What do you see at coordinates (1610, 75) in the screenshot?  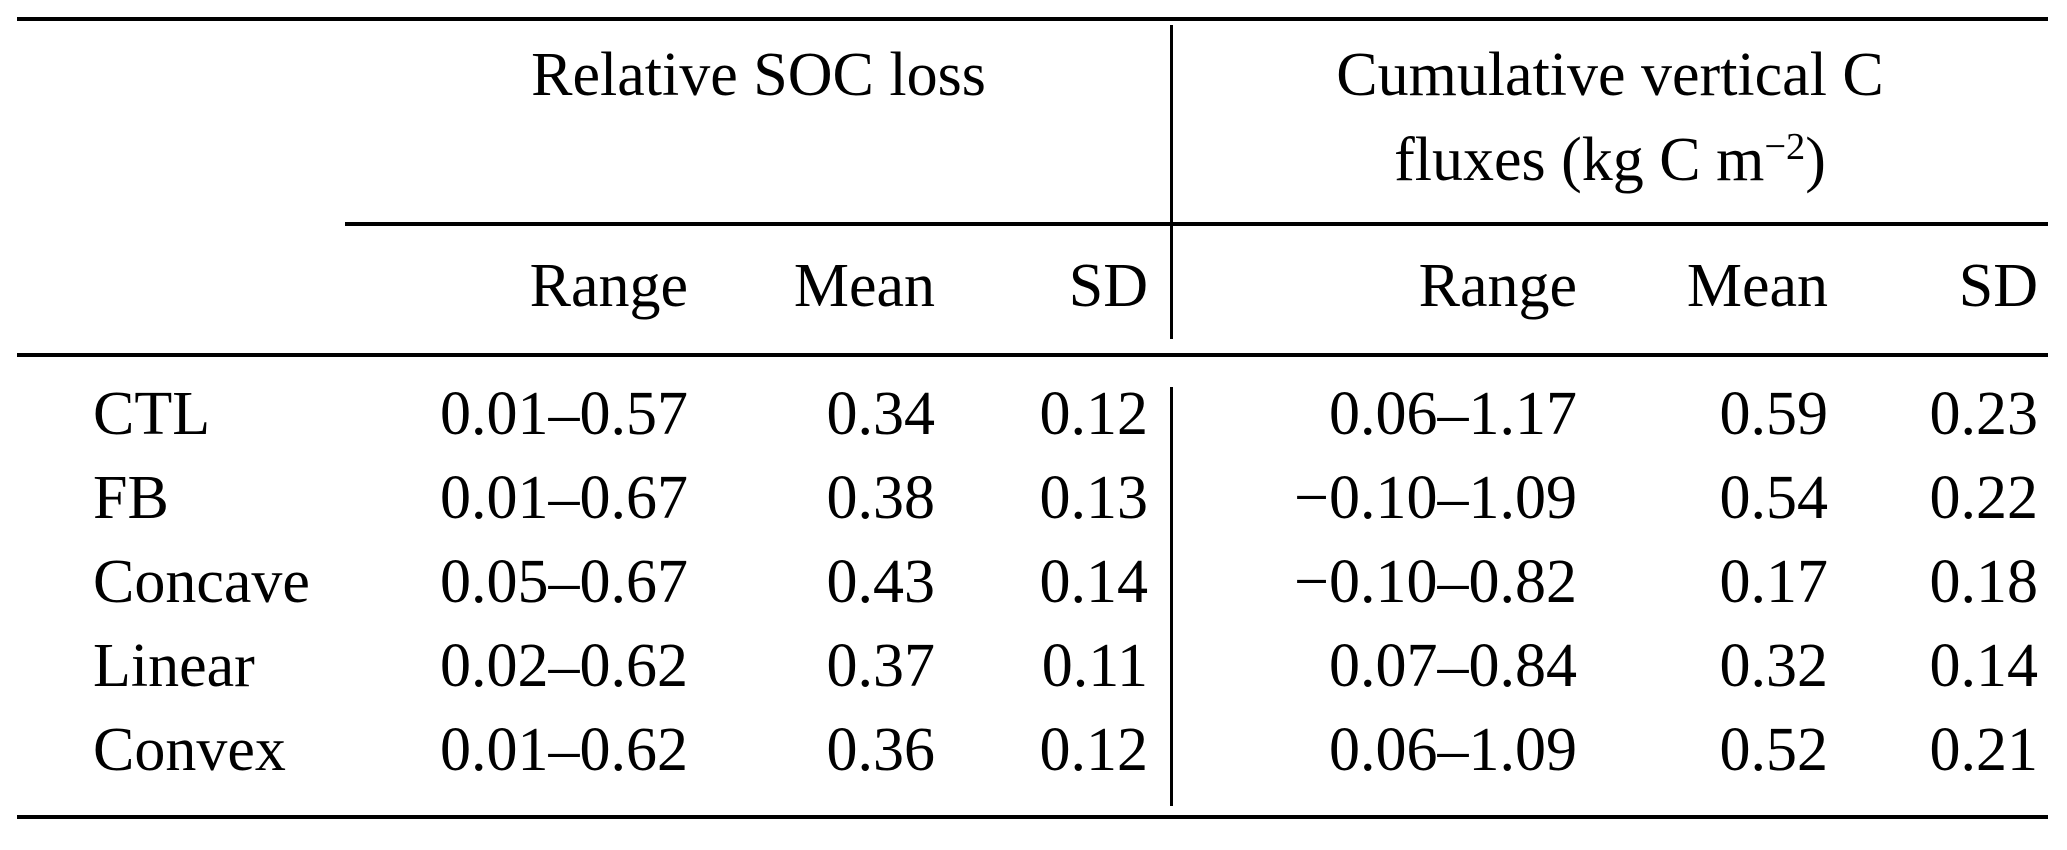 I see `col-group-flux-title-line1: Cumulative vertical C` at bounding box center [1610, 75].